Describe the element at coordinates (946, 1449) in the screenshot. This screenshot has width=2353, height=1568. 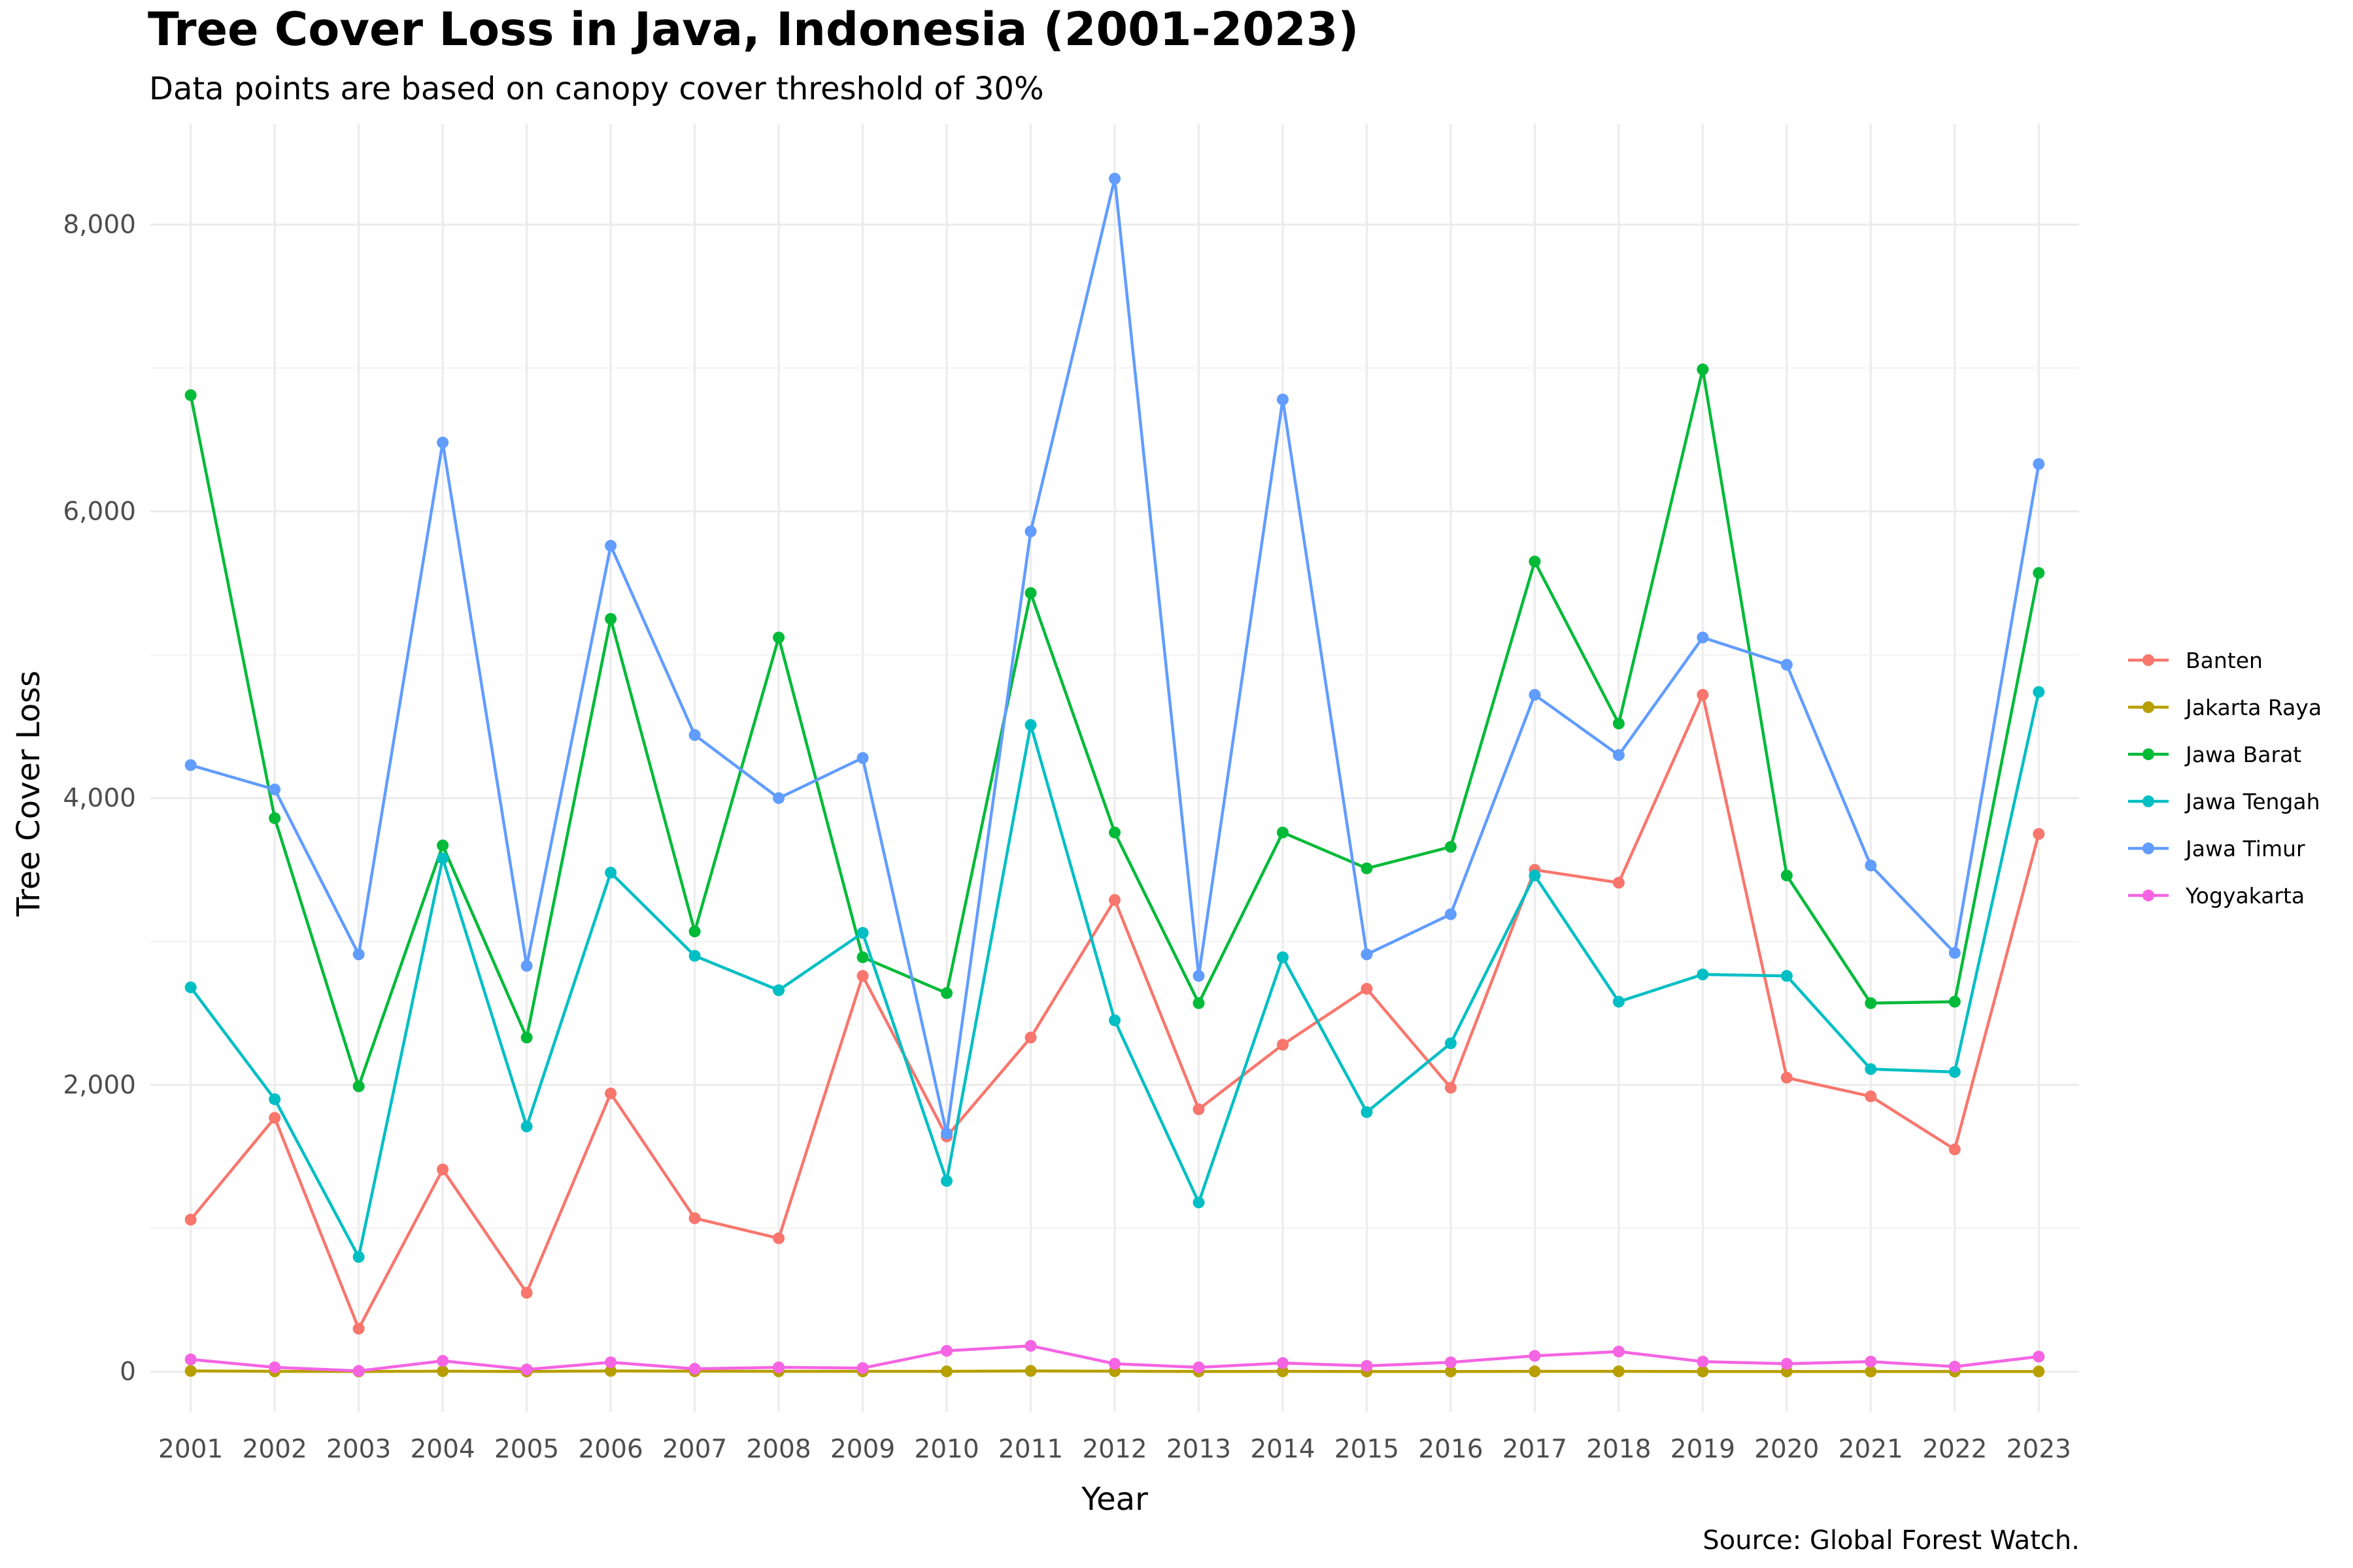
I see `x-tick-label: 2010` at that location.